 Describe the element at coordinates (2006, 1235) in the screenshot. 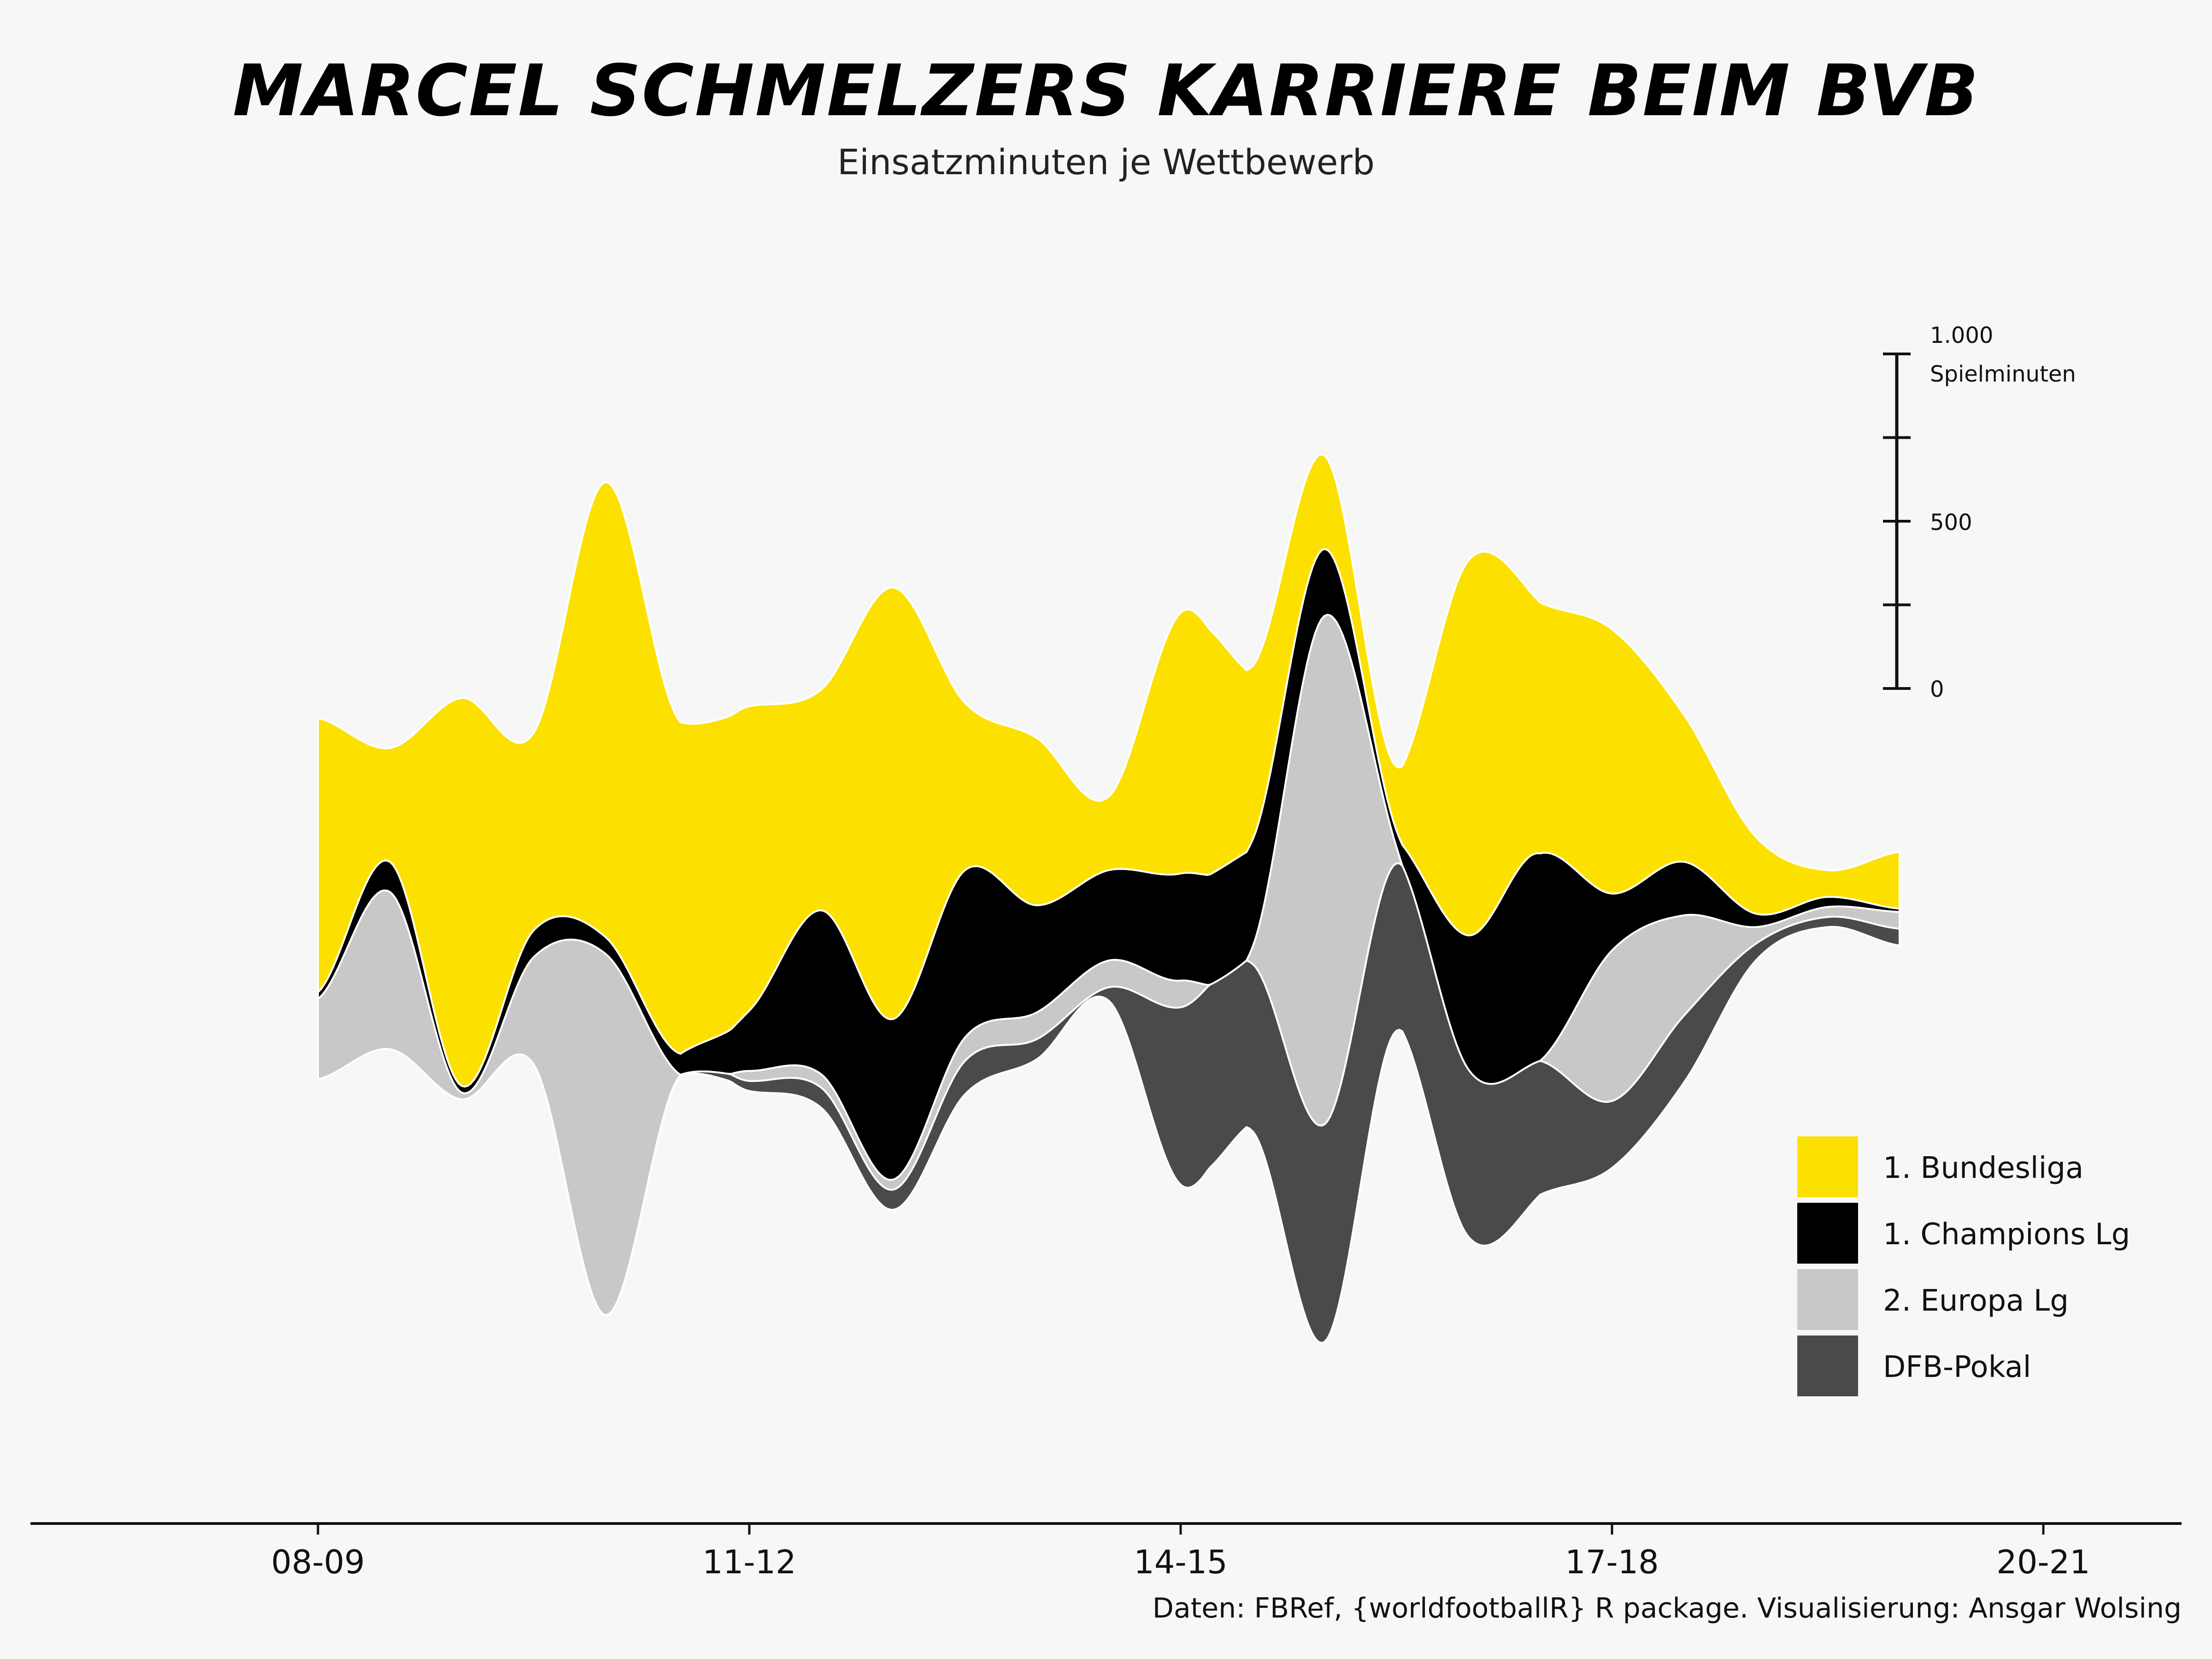

I see `legend-label-champions: 1. Champions Lg` at that location.